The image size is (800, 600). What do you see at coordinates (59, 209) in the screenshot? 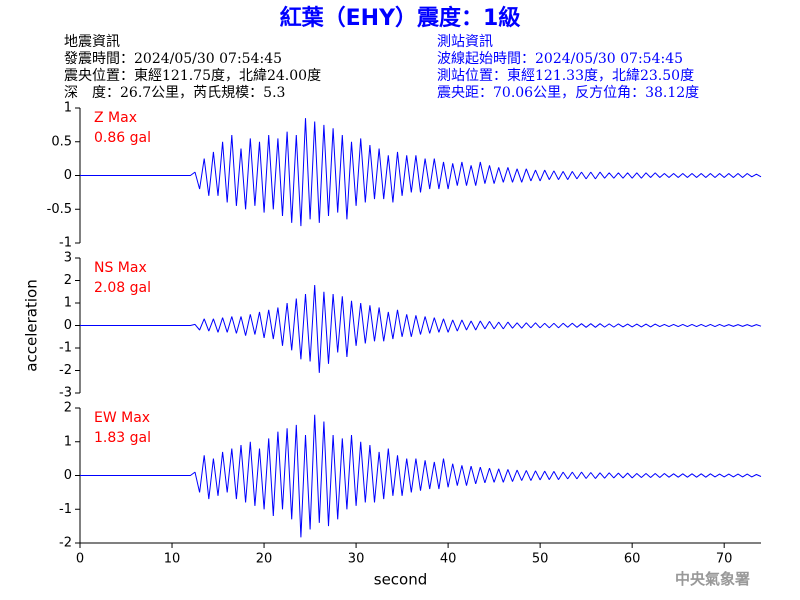
I see `y-tick-label: -0.5` at bounding box center [59, 209].